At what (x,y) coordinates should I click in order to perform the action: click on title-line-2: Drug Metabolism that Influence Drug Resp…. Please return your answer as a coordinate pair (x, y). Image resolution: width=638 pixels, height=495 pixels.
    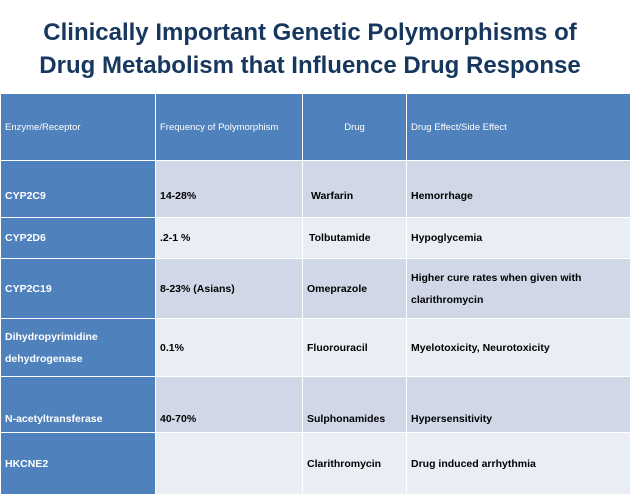
    Looking at the image, I should click on (310, 65).